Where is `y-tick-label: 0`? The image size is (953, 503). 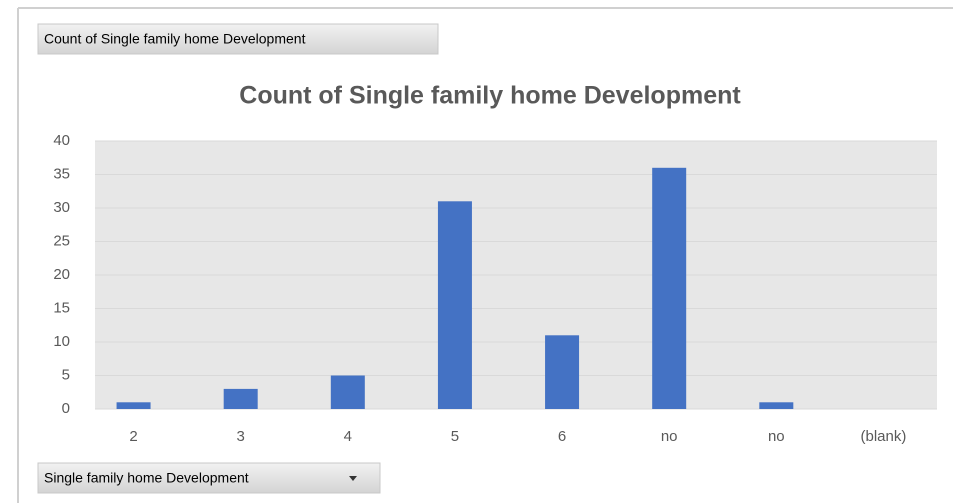 y-tick-label: 0 is located at coordinates (66, 408).